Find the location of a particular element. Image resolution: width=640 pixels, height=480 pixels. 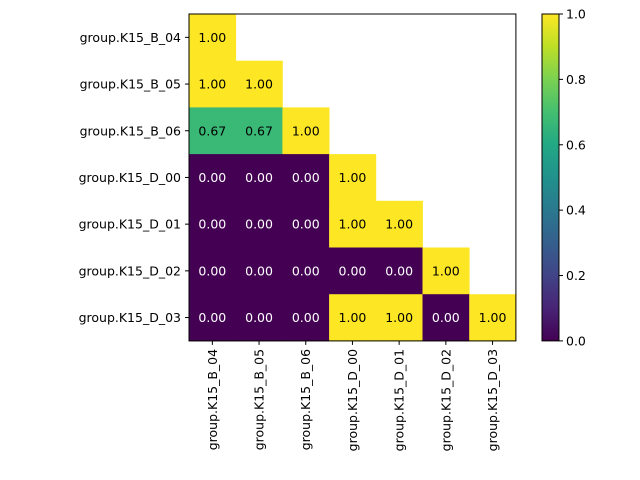

heatmap-cell-r6-c5 is located at coordinates (446, 318).